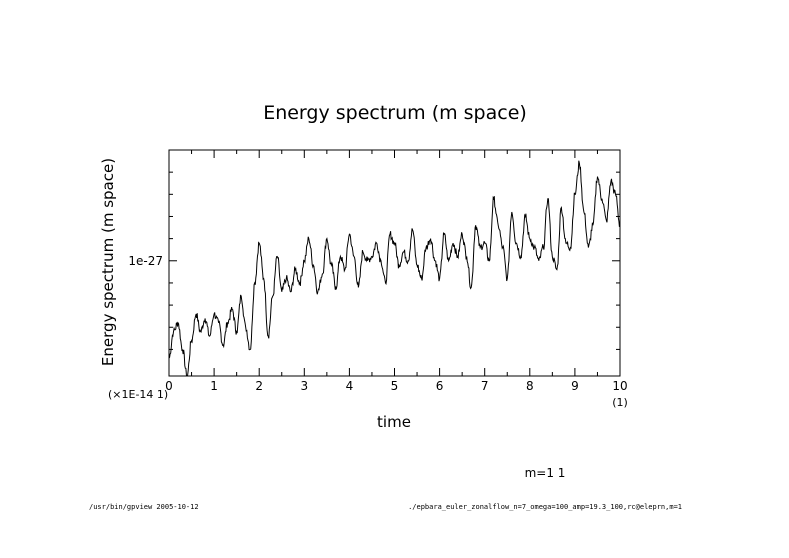 The height and width of the screenshot is (558, 789). Describe the element at coordinates (395, 113) in the screenshot. I see `chart-title: Energy spectrum (m space)` at that location.